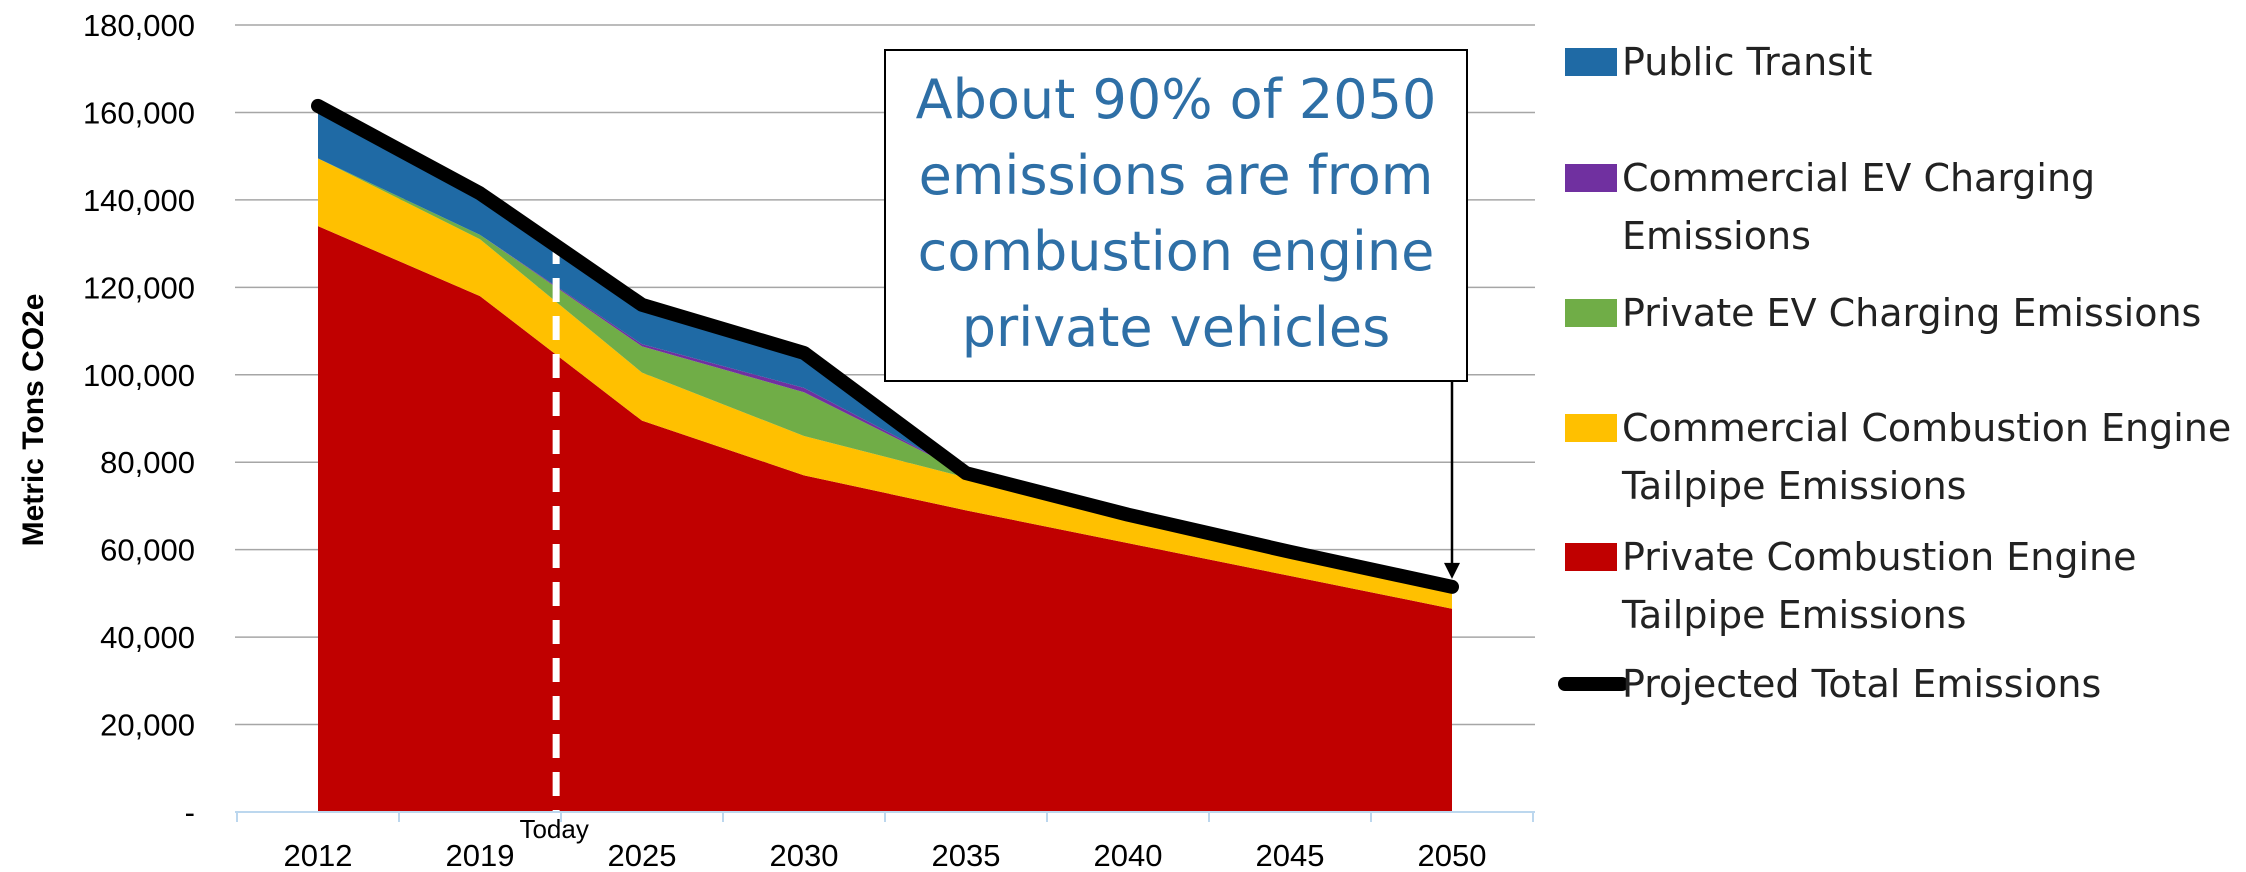 The width and height of the screenshot is (2246, 872). Describe the element at coordinates (1128, 855) in the screenshot. I see `x-tick-label: 2040` at that location.